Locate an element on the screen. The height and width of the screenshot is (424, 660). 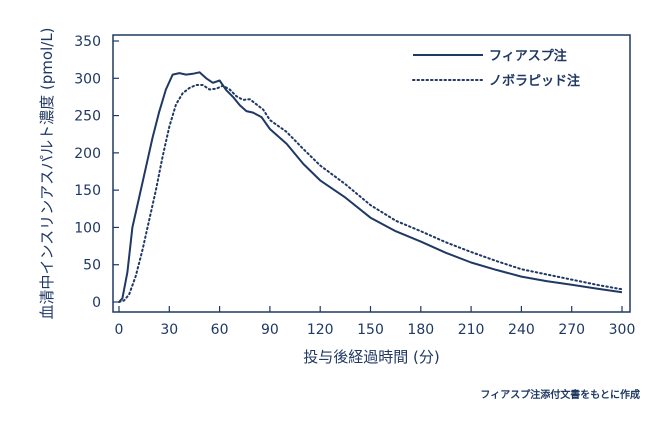
y-tick-label: 150 is located at coordinates (87, 191).